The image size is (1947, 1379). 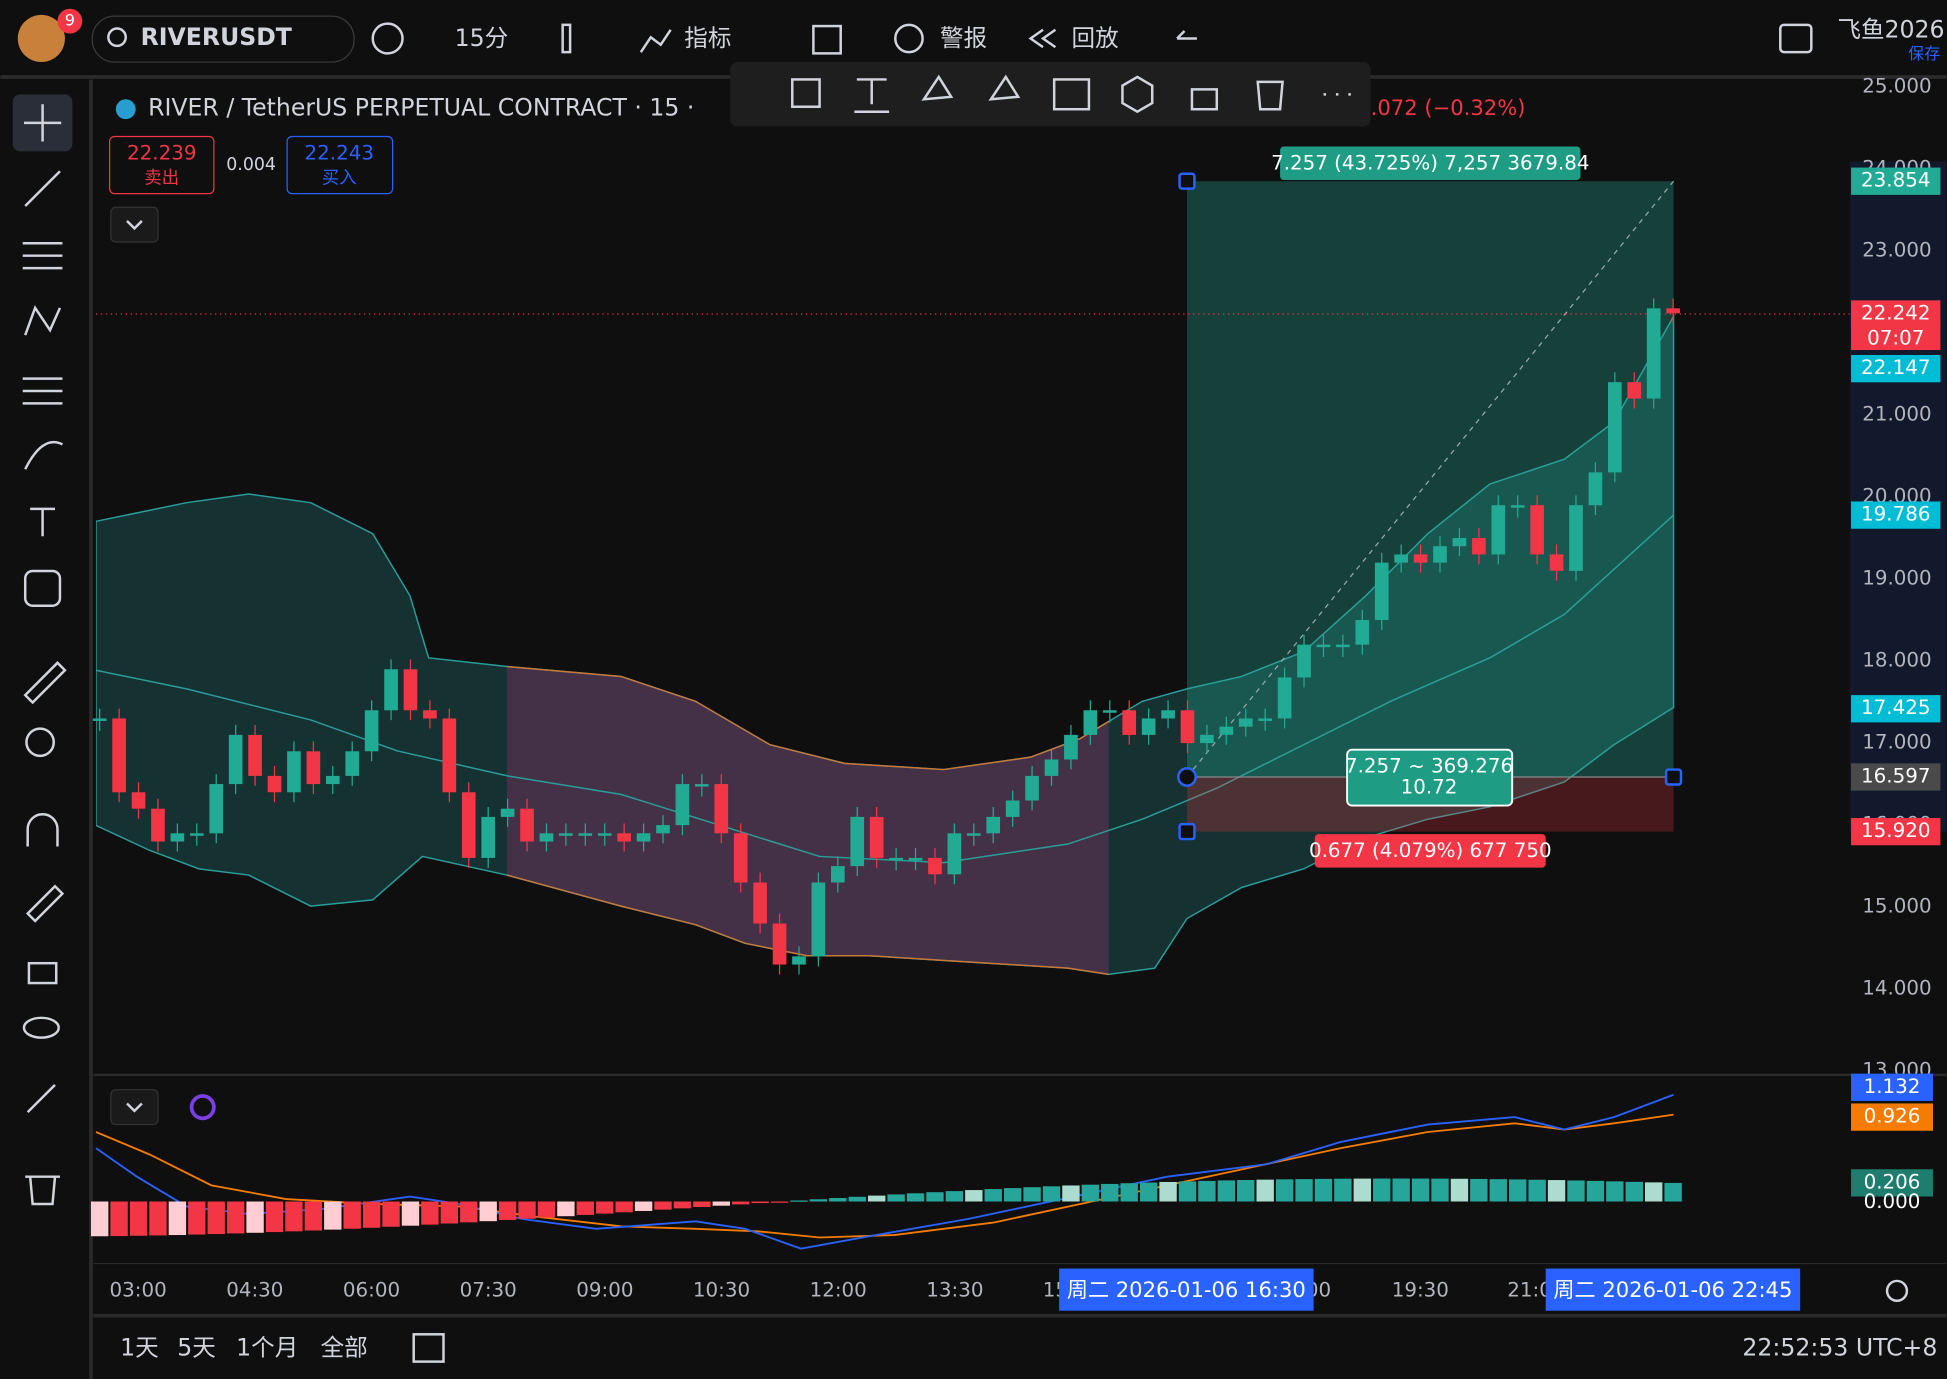 What do you see at coordinates (807, 820) in the screenshot?
I see `band-fill-alt` at bounding box center [807, 820].